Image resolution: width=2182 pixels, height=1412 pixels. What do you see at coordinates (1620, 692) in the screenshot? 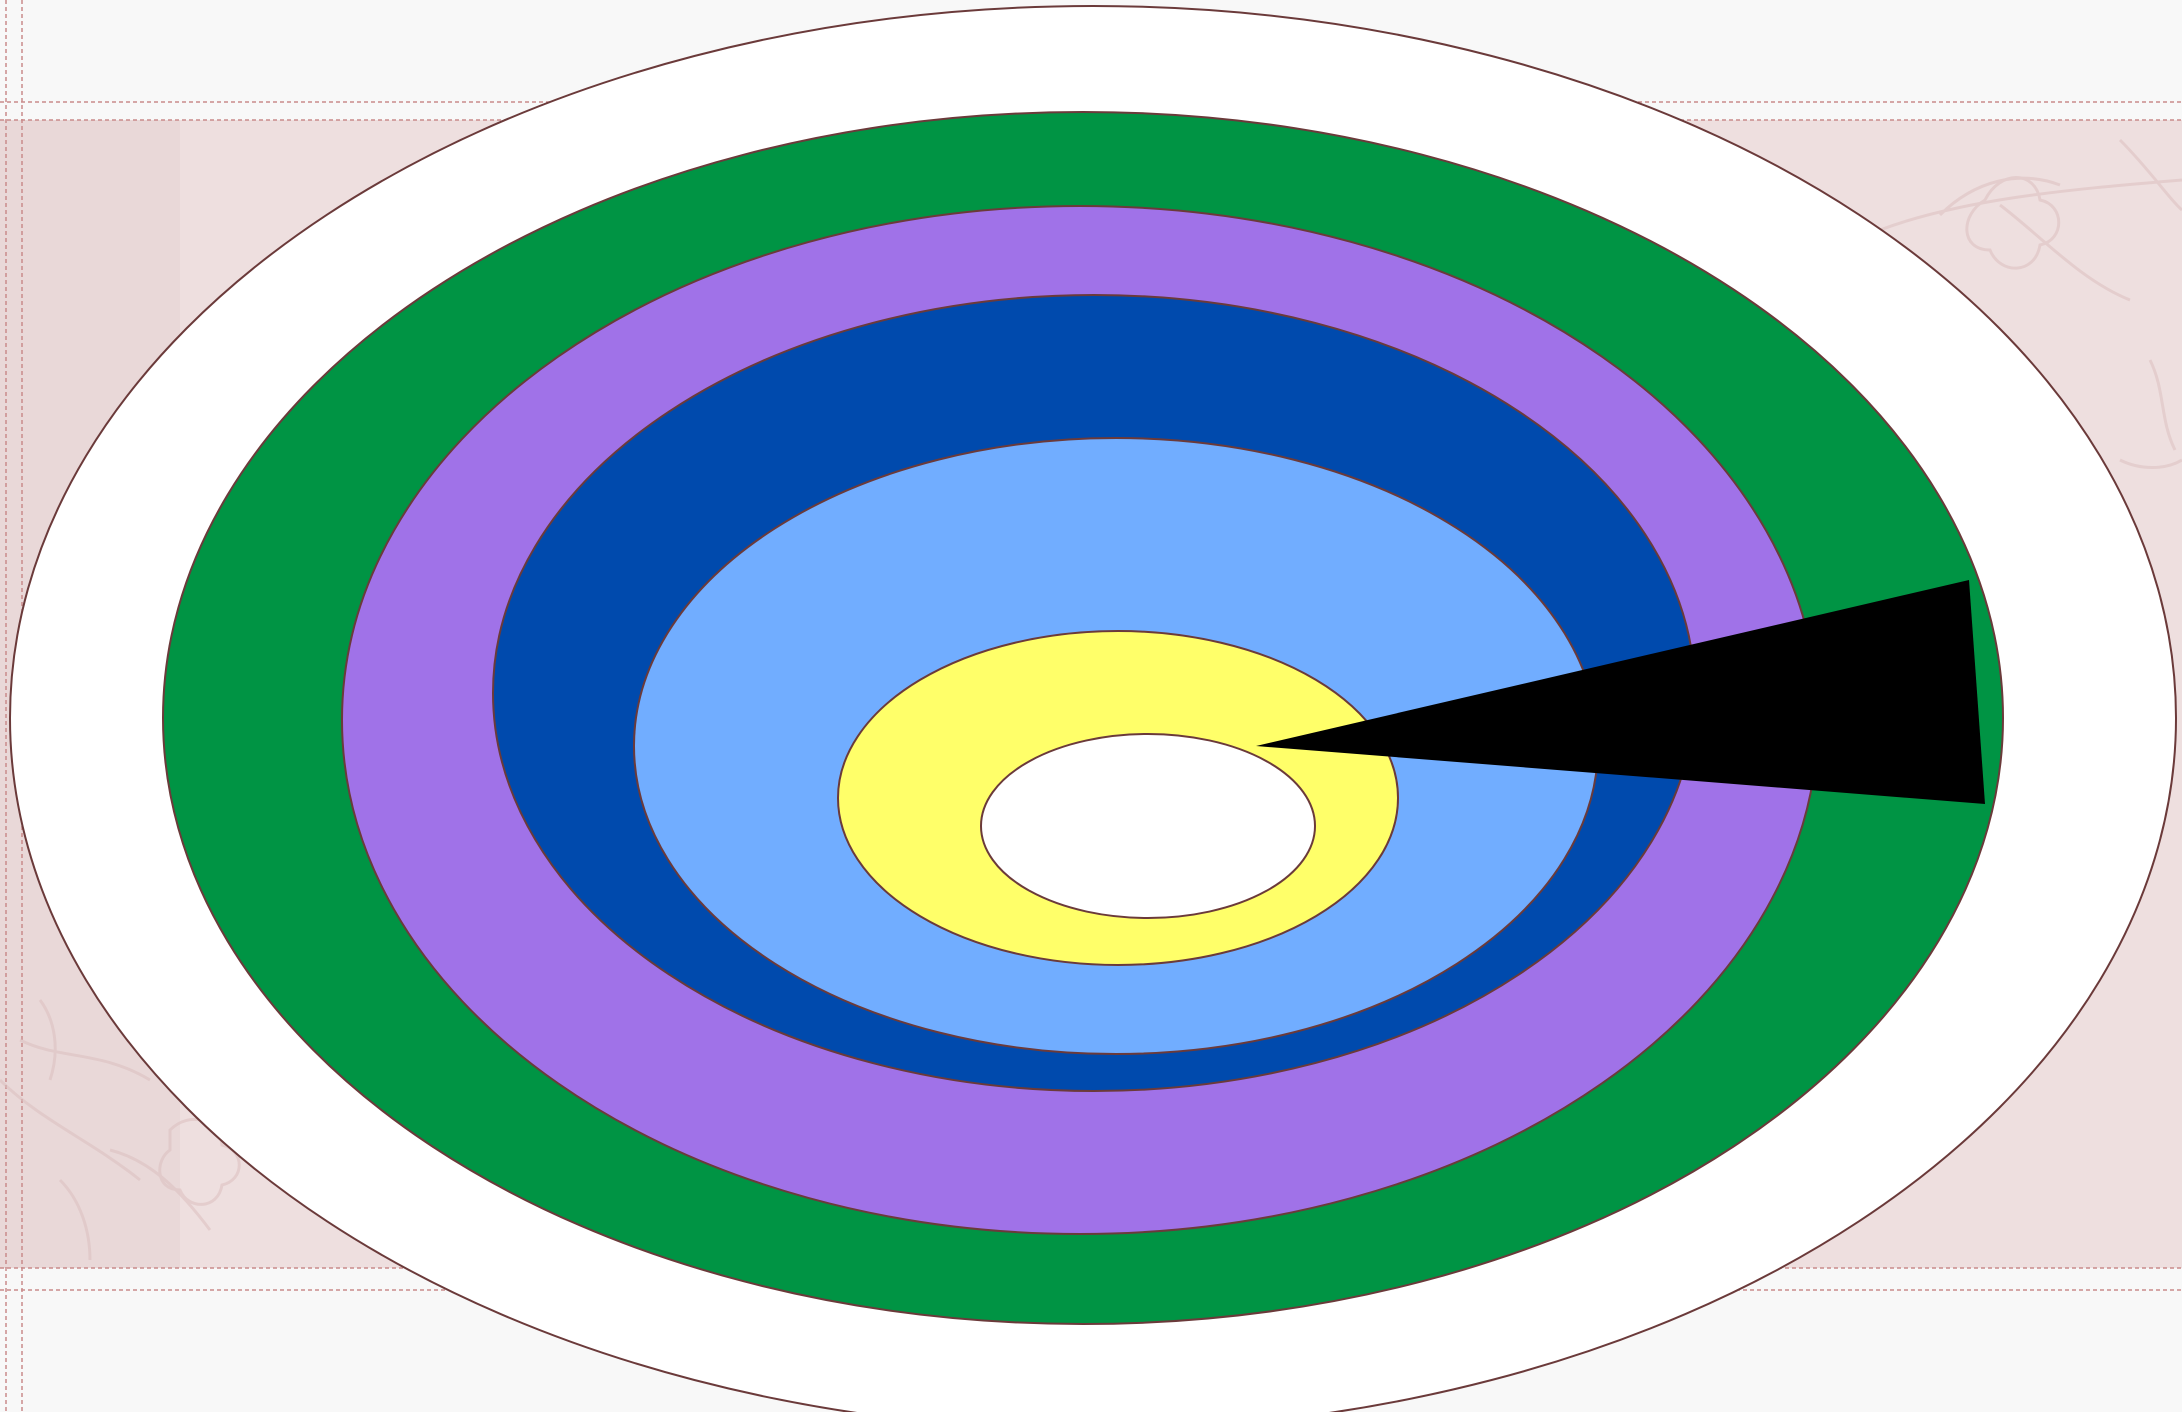
I see `pointer-wedge` at bounding box center [1620, 692].